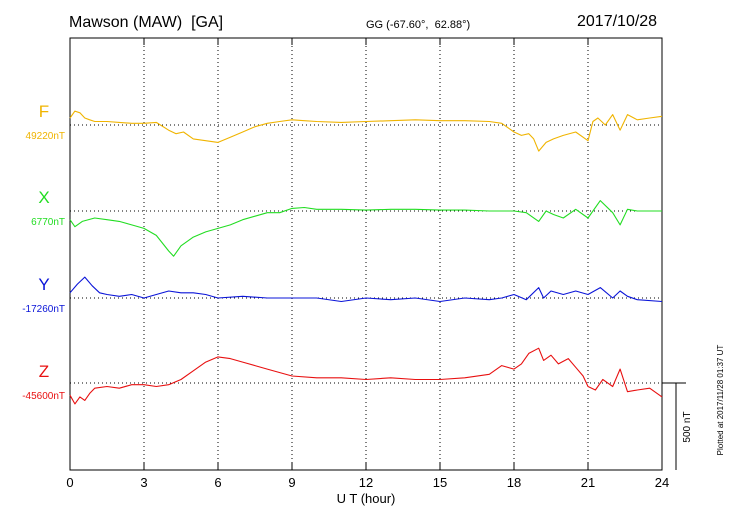 Image resolution: width=730 pixels, height=520 pixels. Describe the element at coordinates (366, 289) in the screenshot. I see `trace-y` at that location.